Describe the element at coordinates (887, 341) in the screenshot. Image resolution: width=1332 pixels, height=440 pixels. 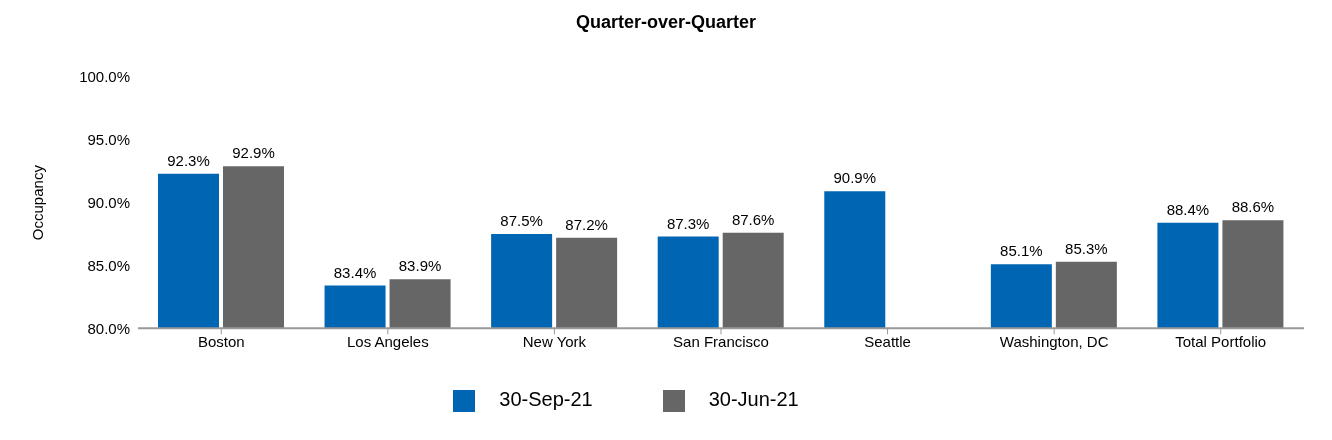
I see `x-tick-label: Seattle` at that location.